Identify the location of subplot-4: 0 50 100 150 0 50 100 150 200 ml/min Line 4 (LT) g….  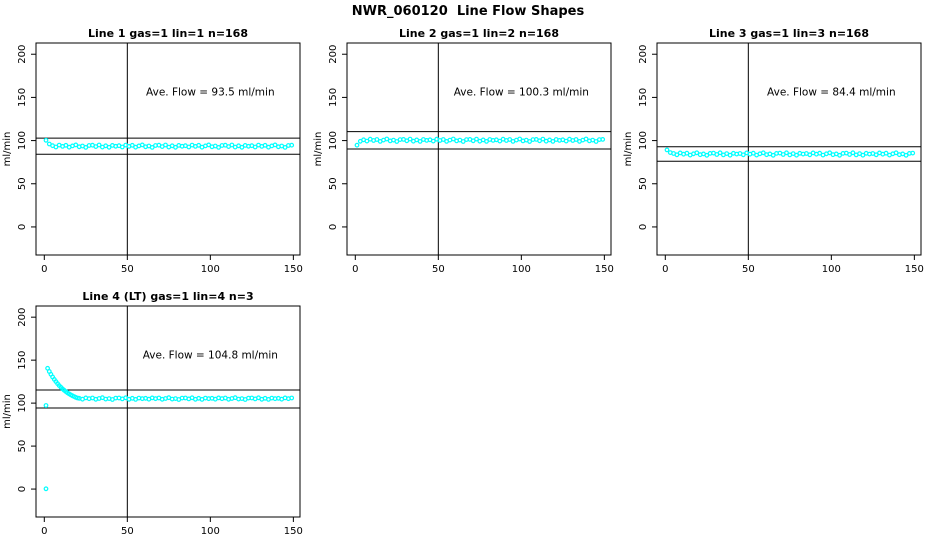
(152, 413).